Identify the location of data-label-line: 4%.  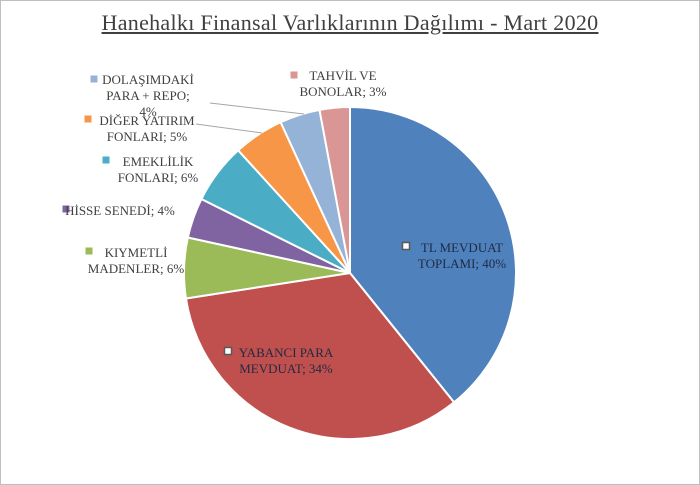
(148, 111).